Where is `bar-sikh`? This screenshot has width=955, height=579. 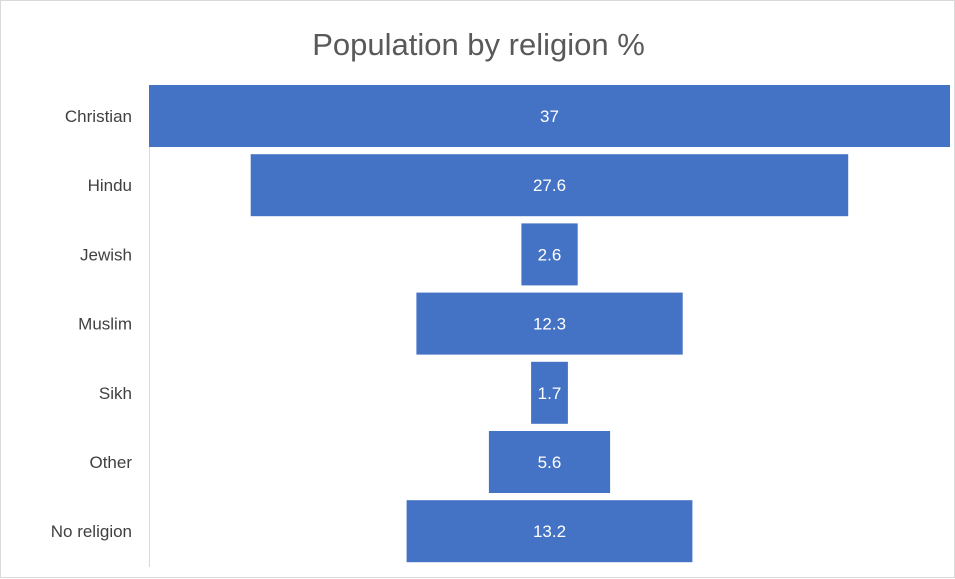 bar-sikh is located at coordinates (549, 392).